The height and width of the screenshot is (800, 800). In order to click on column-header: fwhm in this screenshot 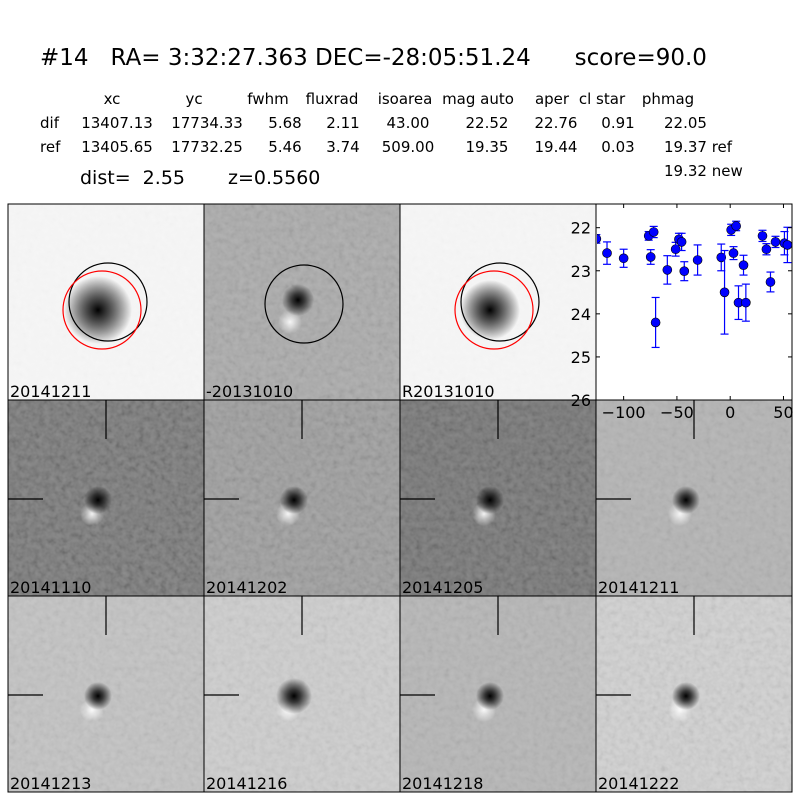, I will do `click(267, 99)`.